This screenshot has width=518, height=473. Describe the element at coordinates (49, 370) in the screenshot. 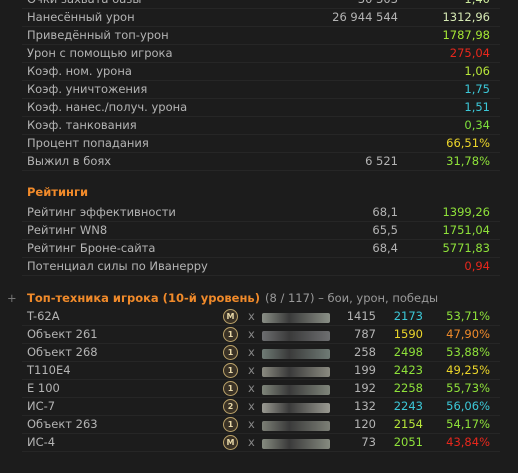

I see `tank-name: T110E4` at that location.